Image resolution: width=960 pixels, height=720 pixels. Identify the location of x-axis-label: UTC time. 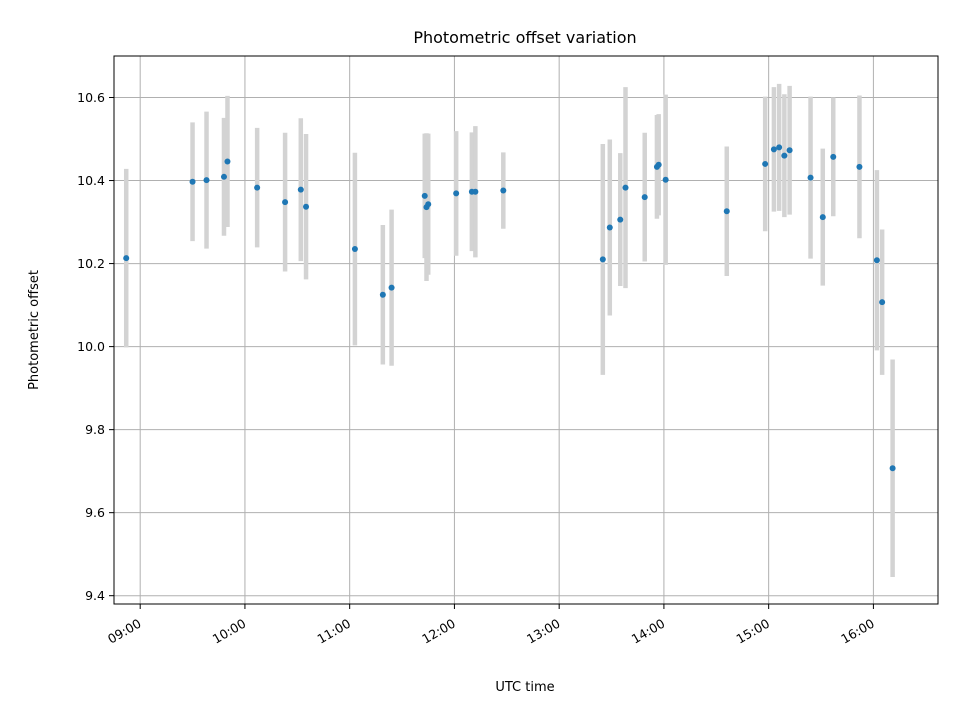
(524, 687).